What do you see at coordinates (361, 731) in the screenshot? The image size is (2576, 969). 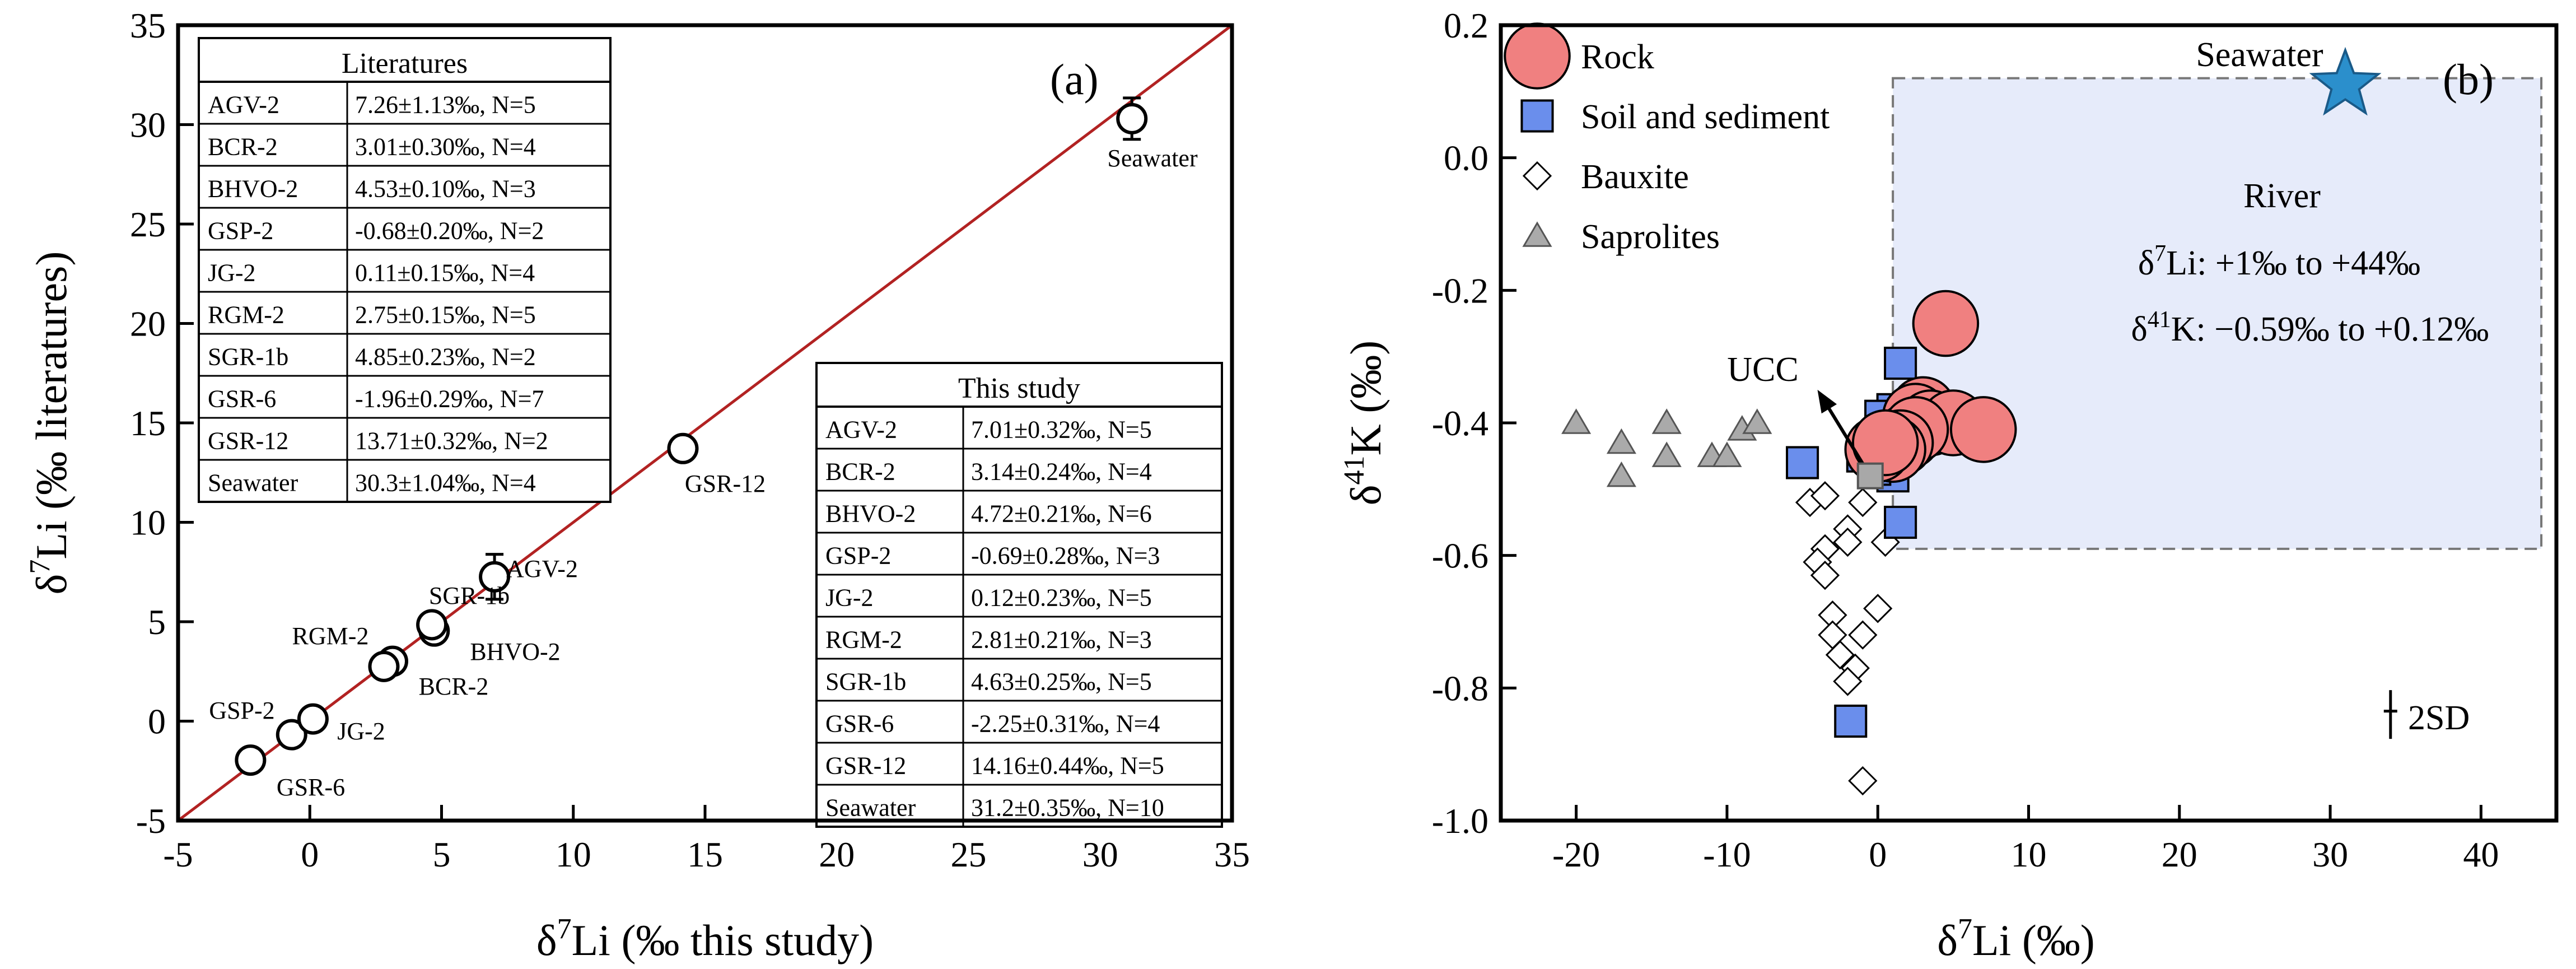 I see `label-jg-2: JG-2` at bounding box center [361, 731].